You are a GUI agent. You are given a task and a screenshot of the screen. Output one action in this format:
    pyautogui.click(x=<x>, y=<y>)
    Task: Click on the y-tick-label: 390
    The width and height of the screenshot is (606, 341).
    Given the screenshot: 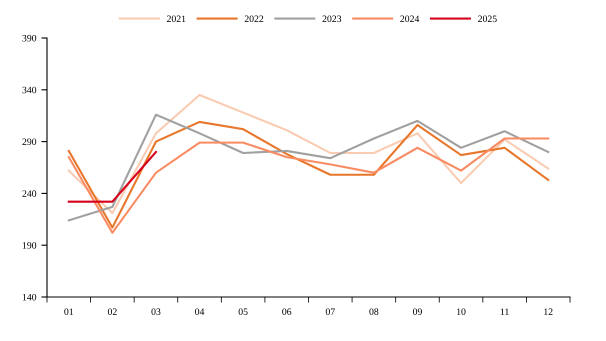 What is the action you would take?
    pyautogui.click(x=29, y=38)
    